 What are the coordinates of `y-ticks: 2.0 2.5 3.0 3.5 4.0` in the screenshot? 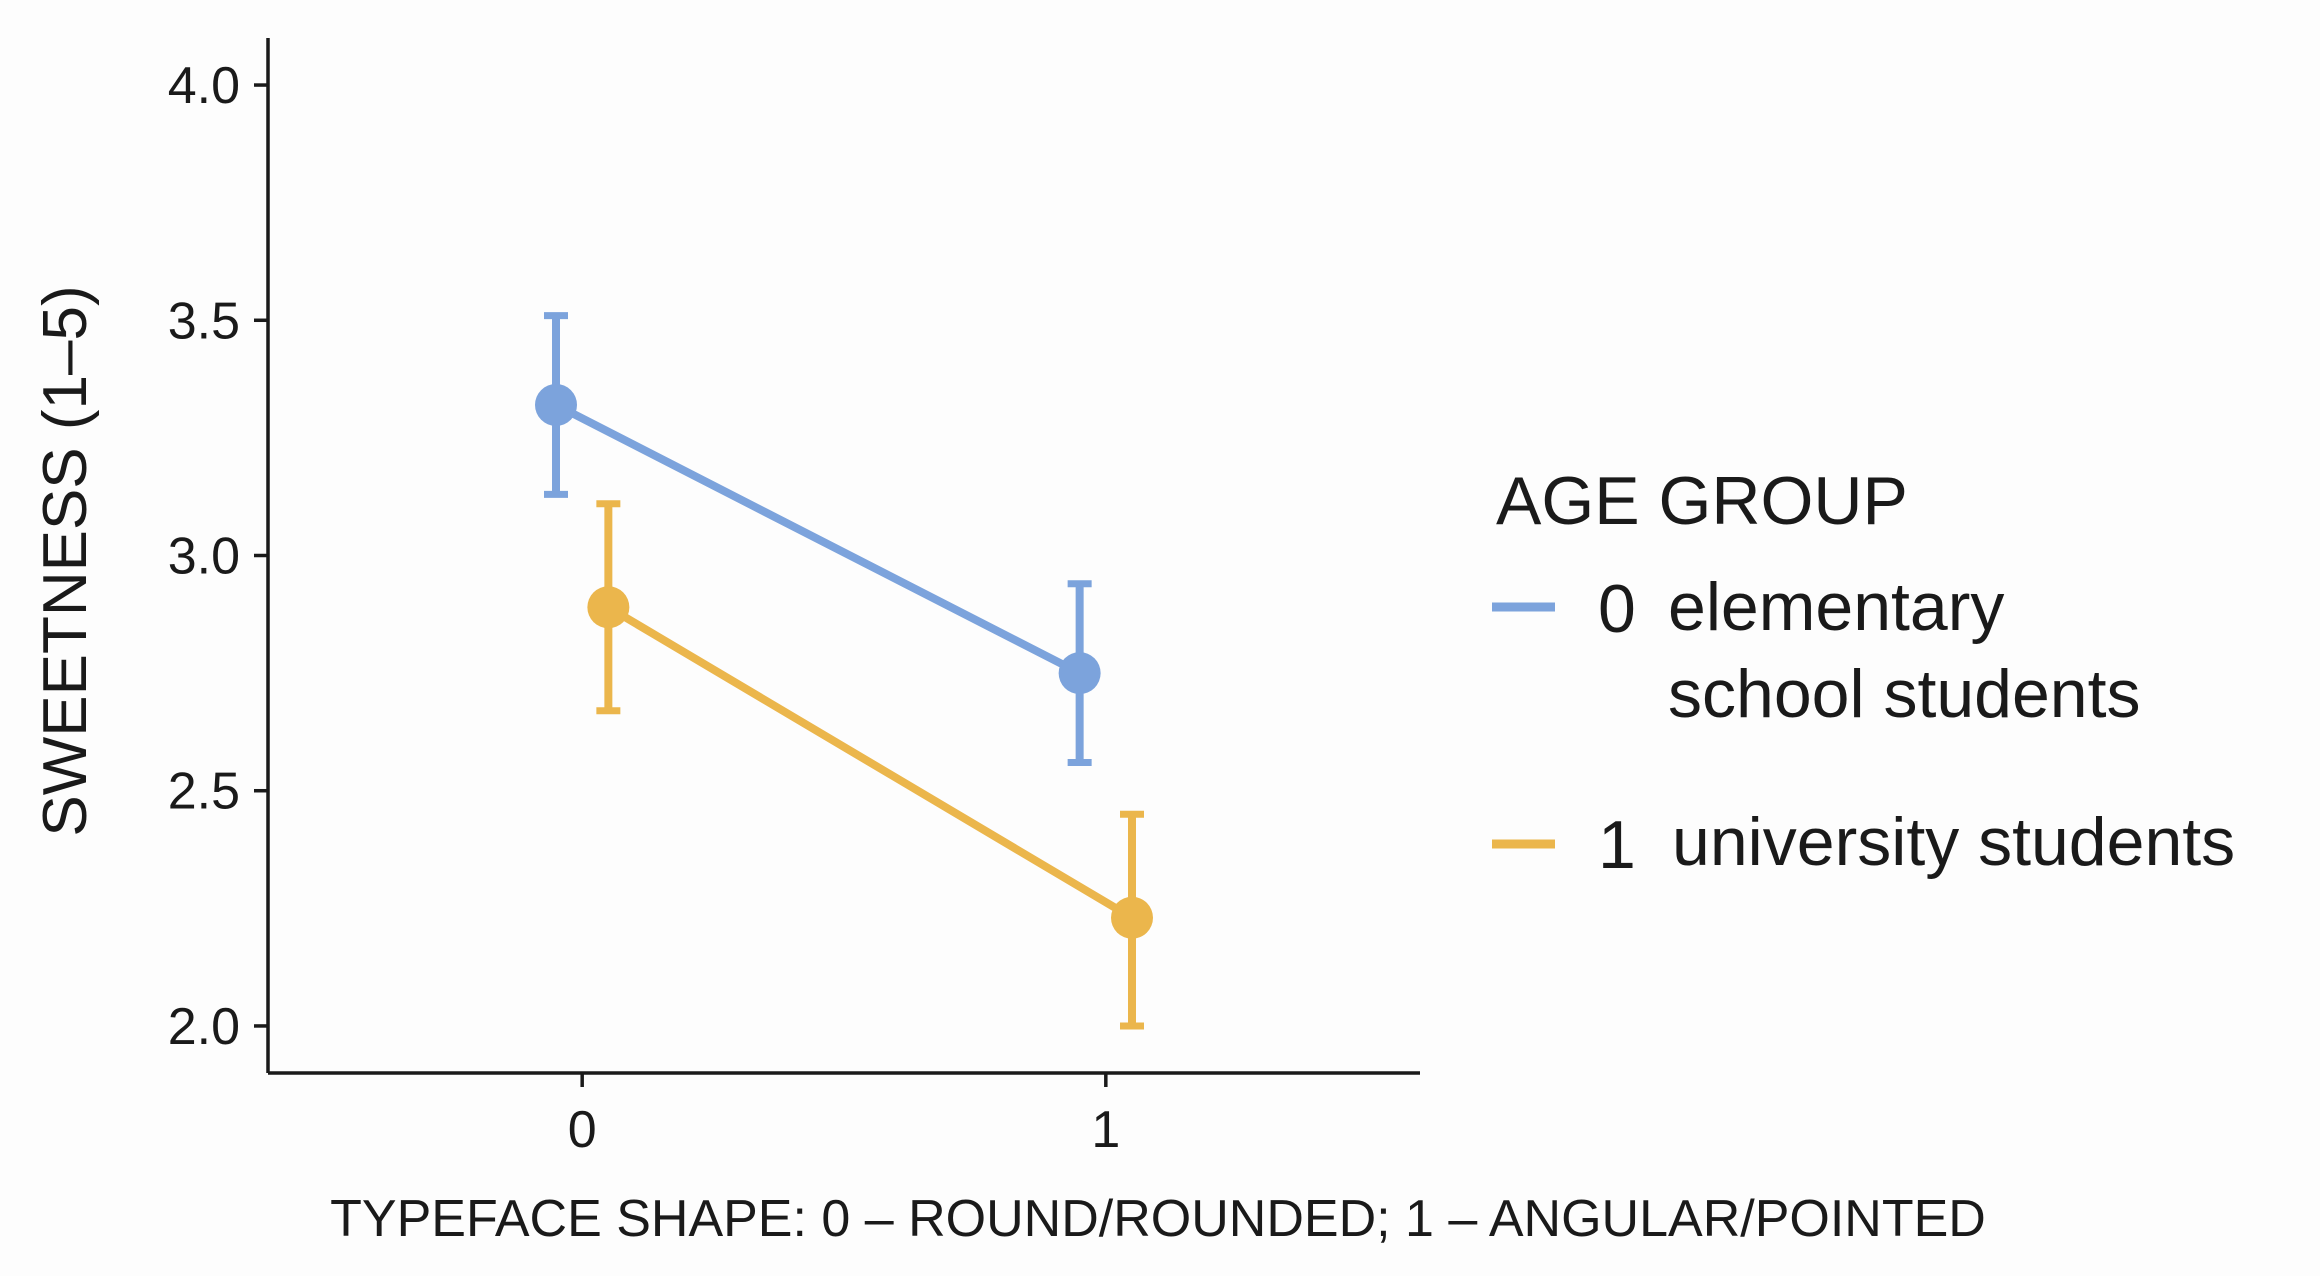 It's located at (218, 556).